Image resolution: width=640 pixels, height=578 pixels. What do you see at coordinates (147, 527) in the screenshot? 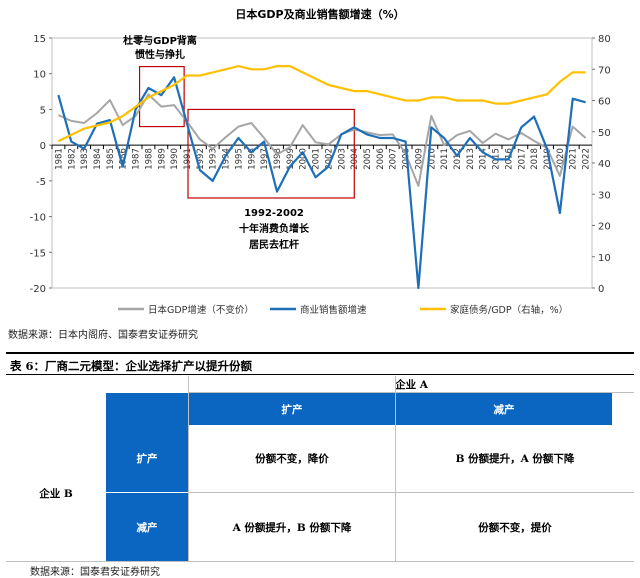
I see `row-header-reduce: 减产` at bounding box center [147, 527].